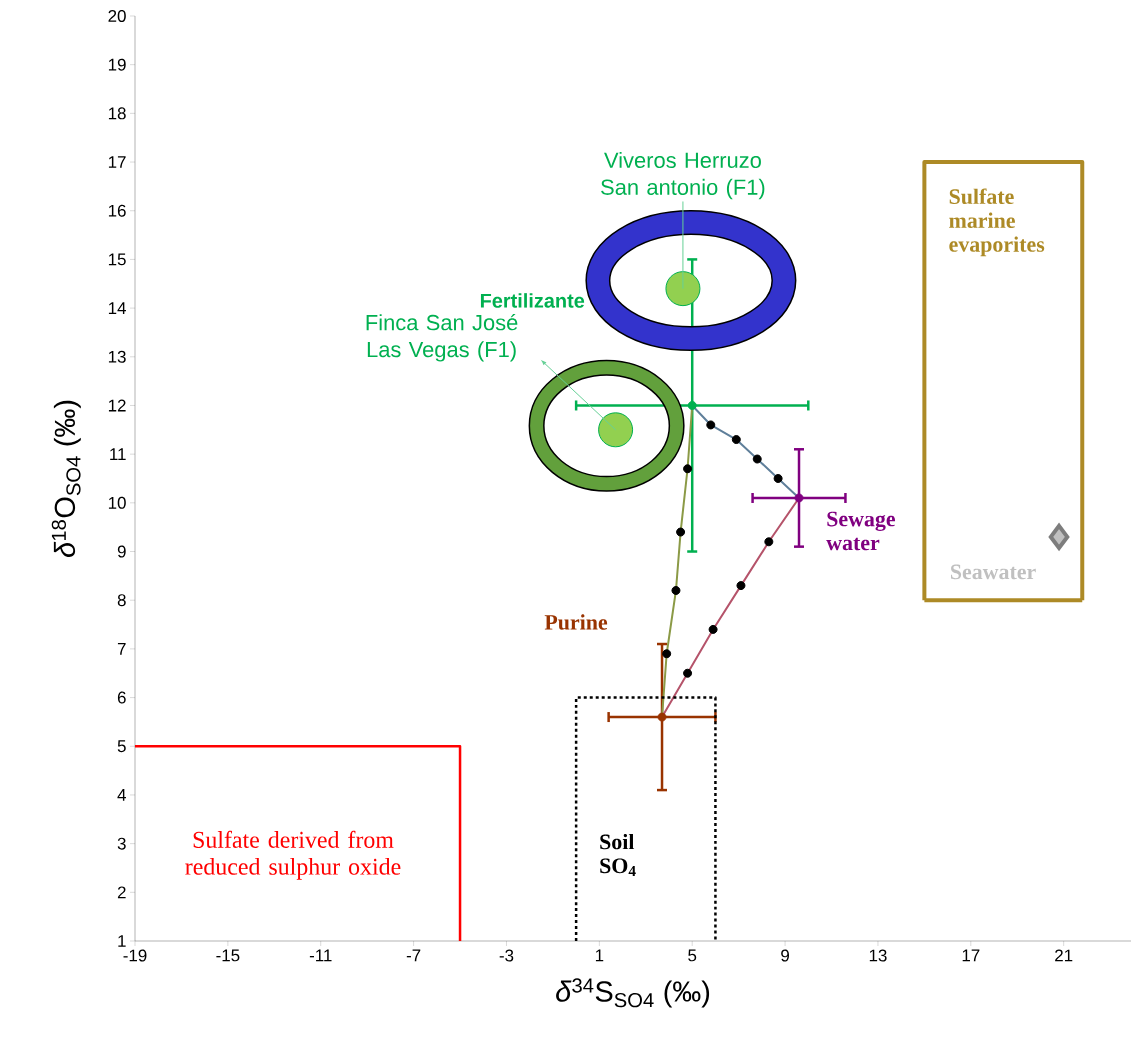  What do you see at coordinates (293, 855) in the screenshot?
I see `text: Sulfate derived from reduced sulphur oxide` at bounding box center [293, 855].